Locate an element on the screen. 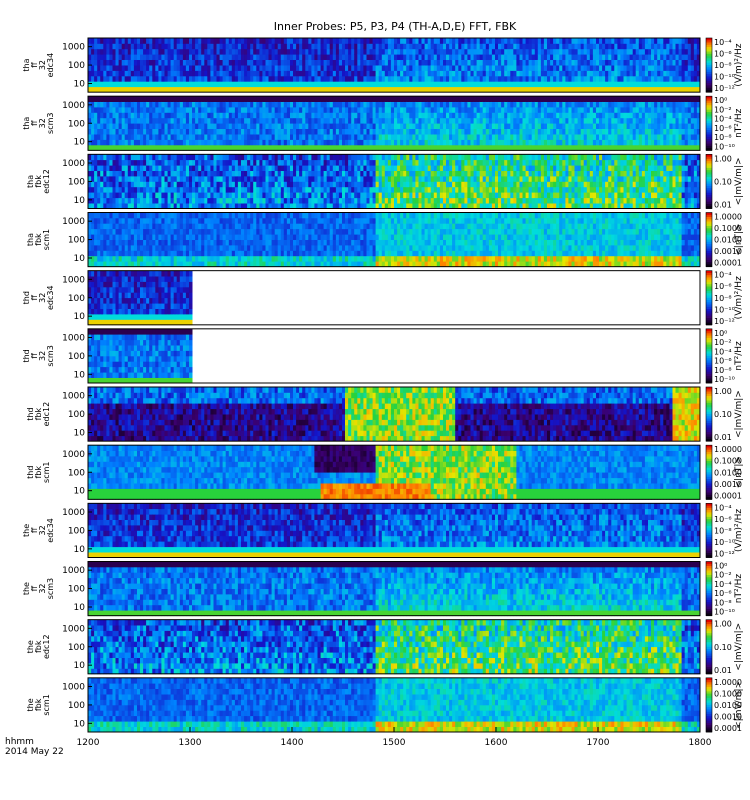  spectrogram-cells is located at coordinates (394, 123).